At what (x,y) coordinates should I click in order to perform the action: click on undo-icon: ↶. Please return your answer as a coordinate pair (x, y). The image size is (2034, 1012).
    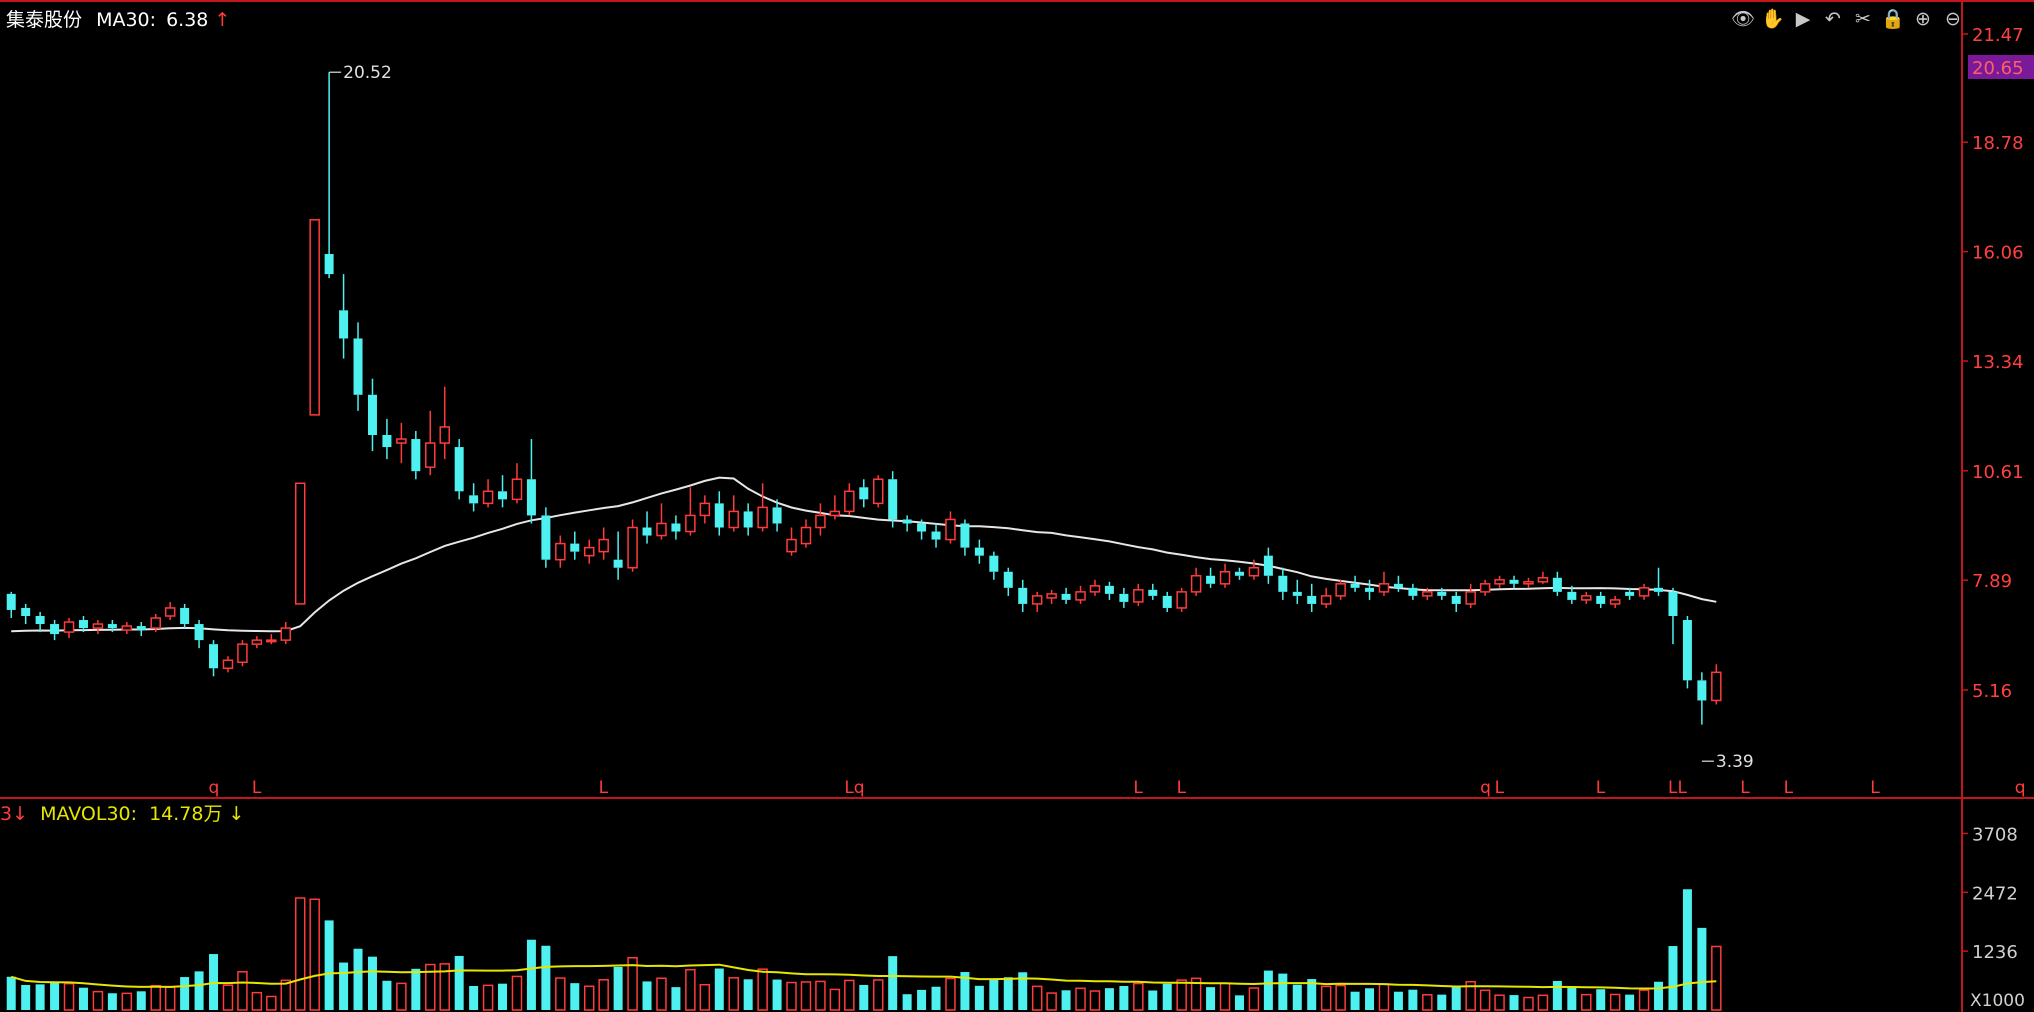
    Looking at the image, I should click on (1833, 19).